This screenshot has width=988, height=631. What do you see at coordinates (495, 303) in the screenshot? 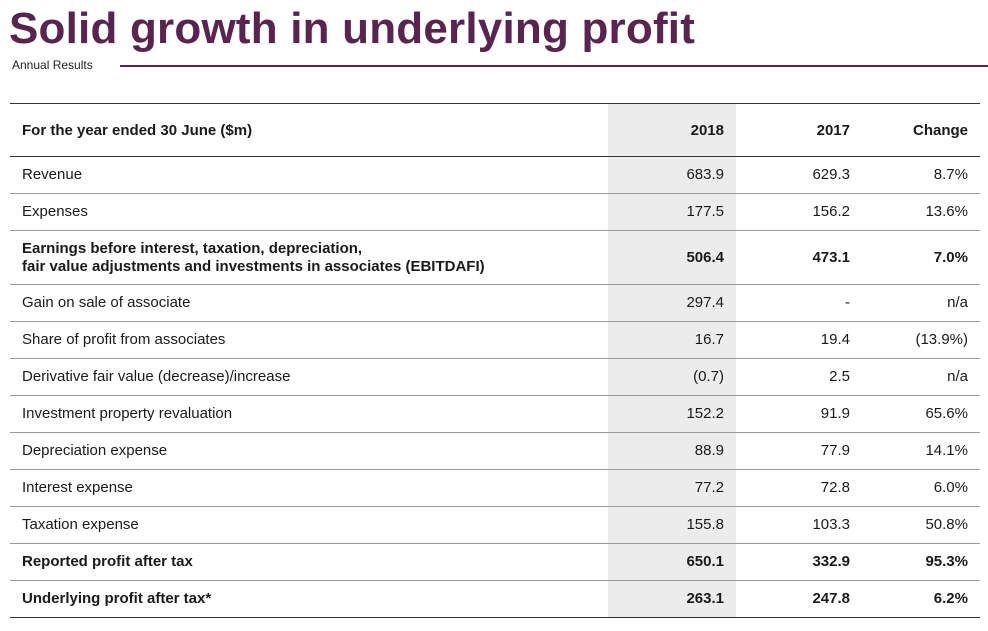
I see `table-row-gain-on-sale: Gain on sale of associate 297.4 - n/a` at bounding box center [495, 303].